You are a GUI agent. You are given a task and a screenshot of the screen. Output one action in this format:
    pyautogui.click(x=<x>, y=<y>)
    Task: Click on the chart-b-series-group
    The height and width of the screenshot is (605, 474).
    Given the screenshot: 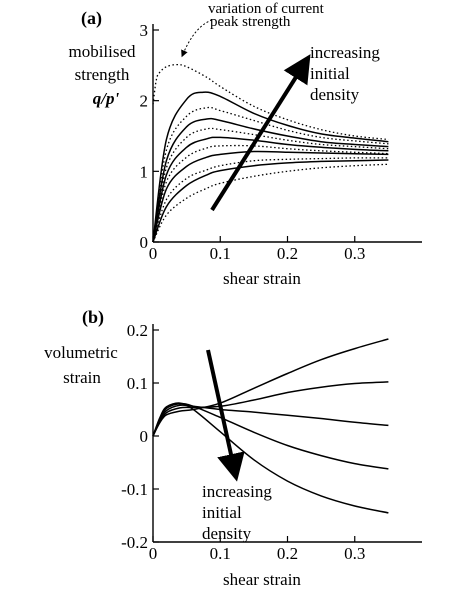 What is the action you would take?
    pyautogui.click(x=270, y=426)
    